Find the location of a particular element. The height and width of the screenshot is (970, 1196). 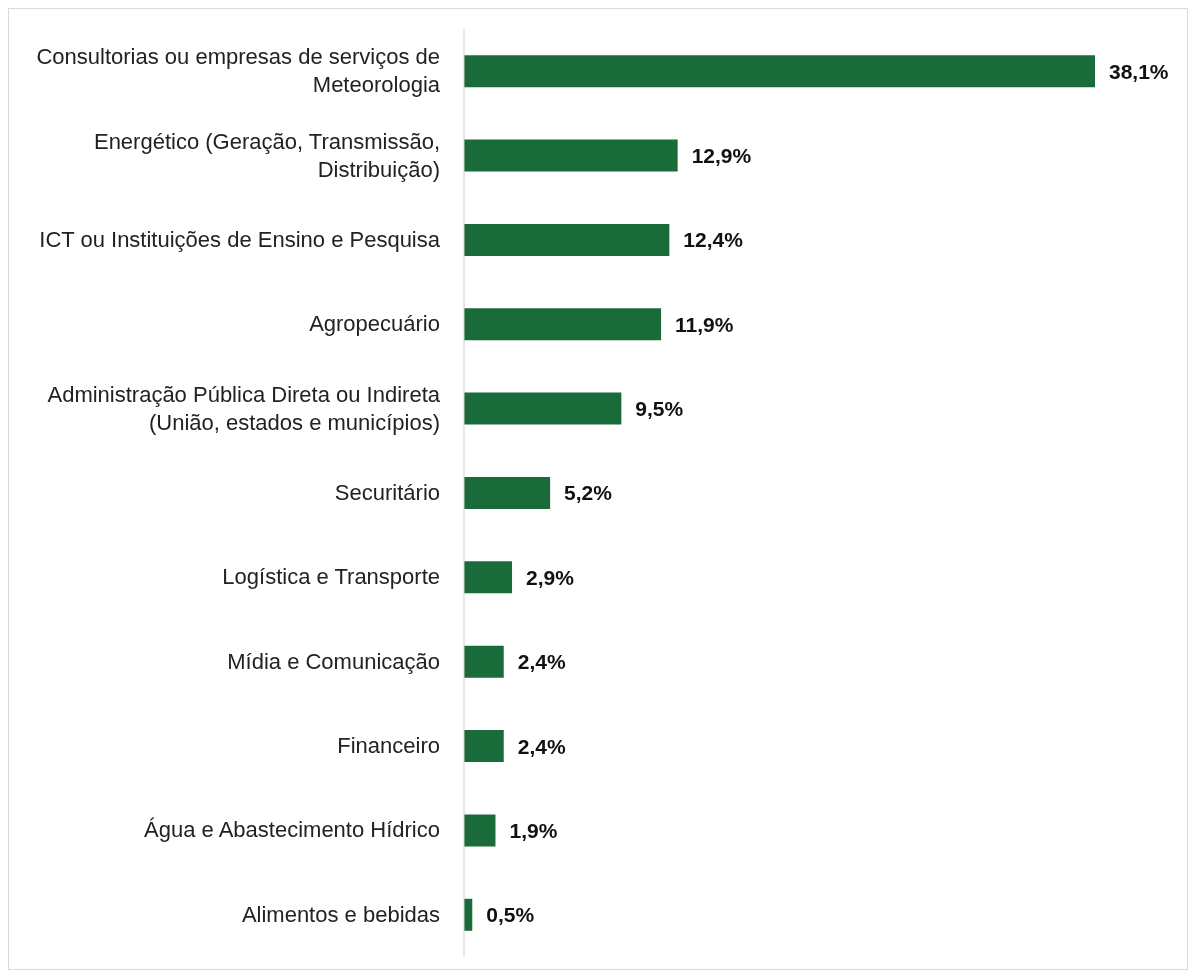

y-tick-label: Logística e Transporte is located at coordinates (331, 577).